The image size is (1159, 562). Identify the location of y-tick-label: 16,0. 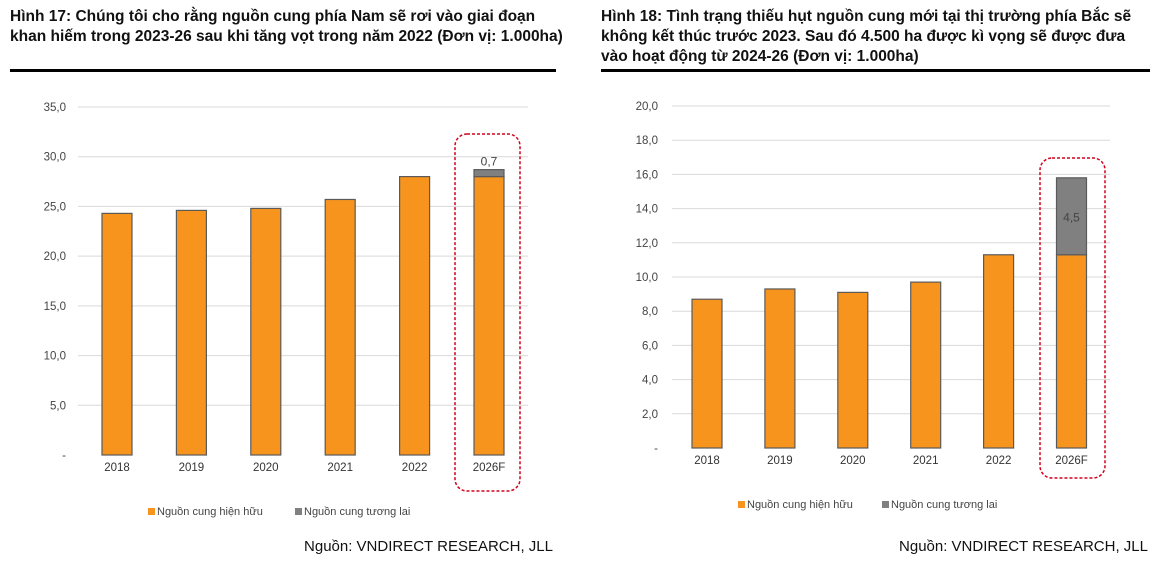
(647, 175).